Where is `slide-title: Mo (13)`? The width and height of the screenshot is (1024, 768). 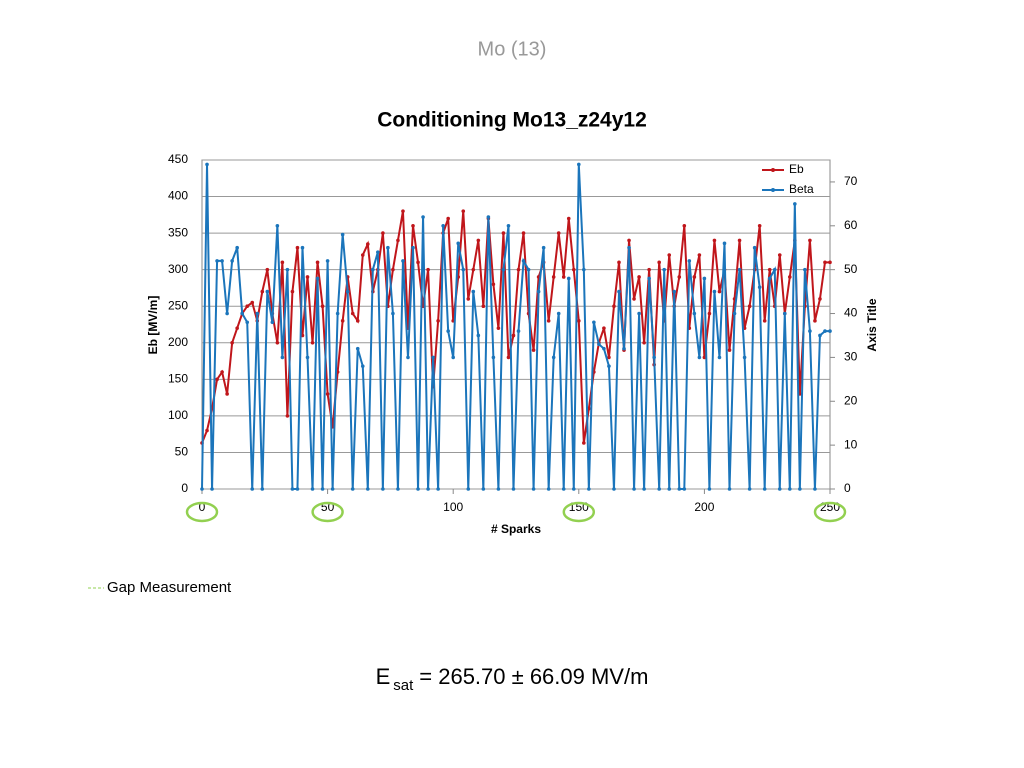 slide-title: Mo (13) is located at coordinates (512, 49).